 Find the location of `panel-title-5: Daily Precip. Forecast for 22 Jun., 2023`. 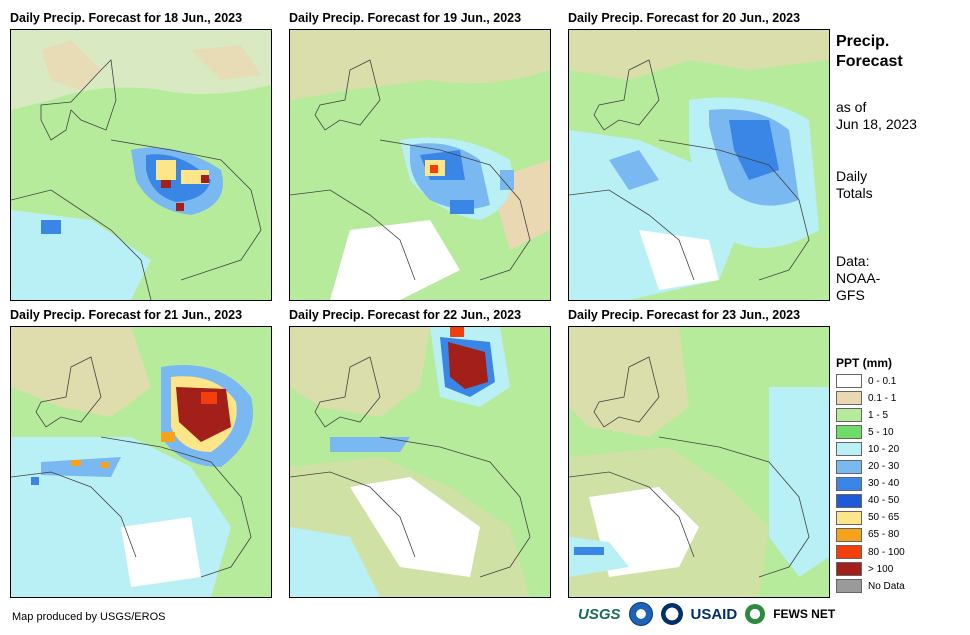

panel-title-5: Daily Precip. Forecast for 22 Jun., 2023 is located at coordinates (405, 315).